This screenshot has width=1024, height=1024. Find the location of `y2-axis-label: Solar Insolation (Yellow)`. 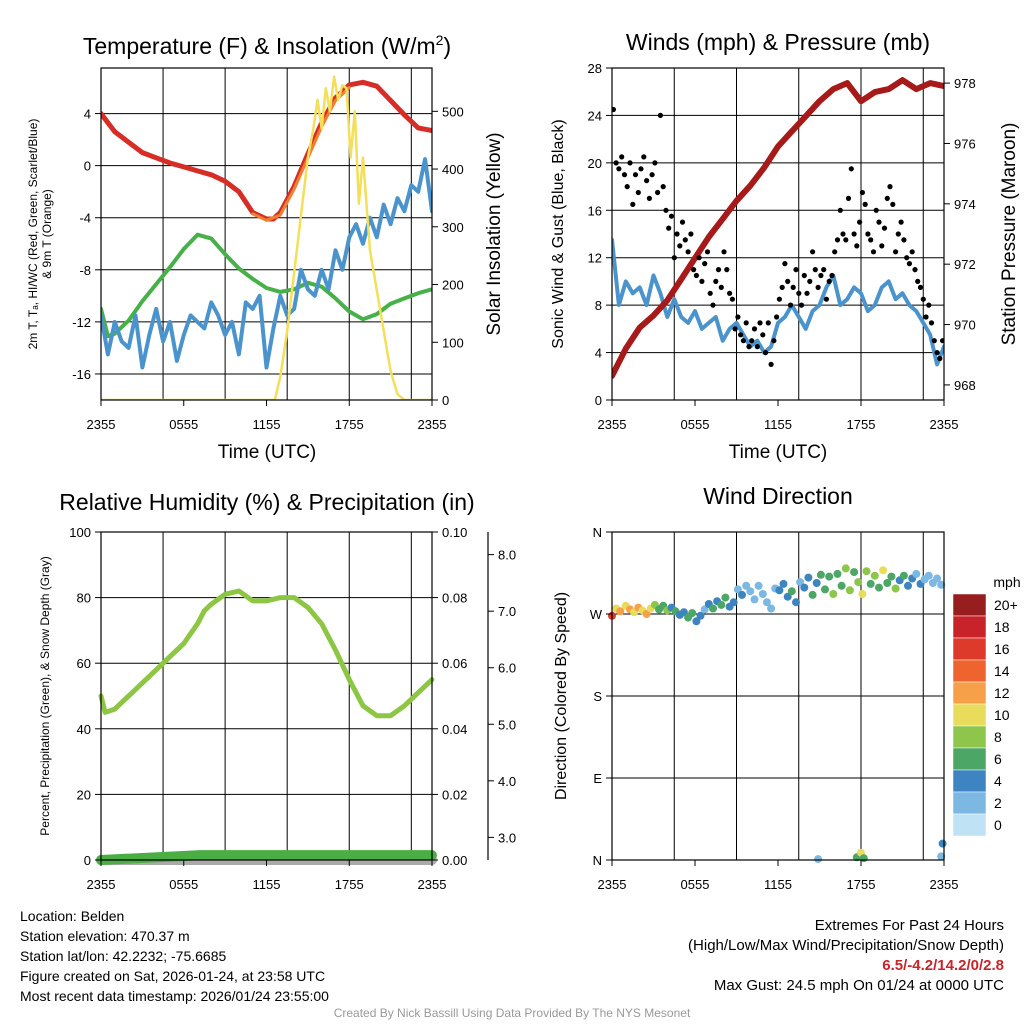

y2-axis-label: Solar Insolation (Yellow) is located at coordinates (494, 233).